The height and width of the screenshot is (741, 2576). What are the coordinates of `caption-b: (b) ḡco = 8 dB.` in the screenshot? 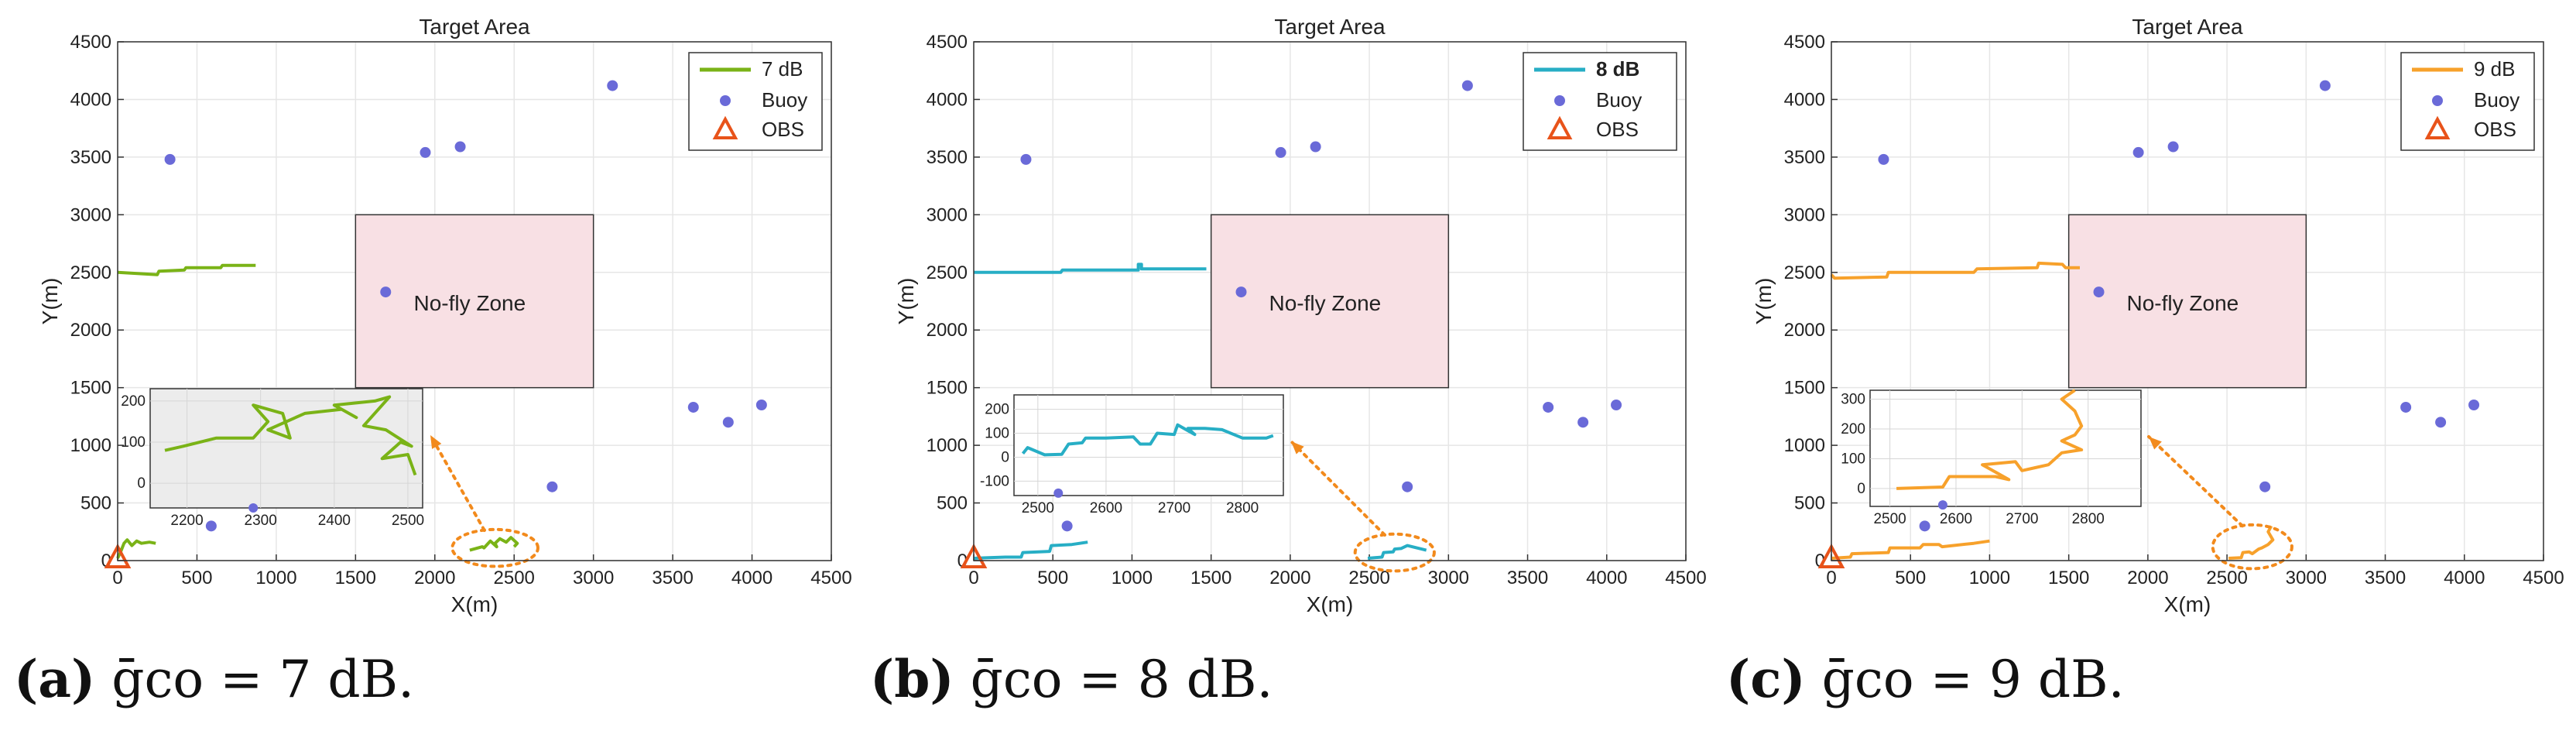 It's located at (1071, 679).